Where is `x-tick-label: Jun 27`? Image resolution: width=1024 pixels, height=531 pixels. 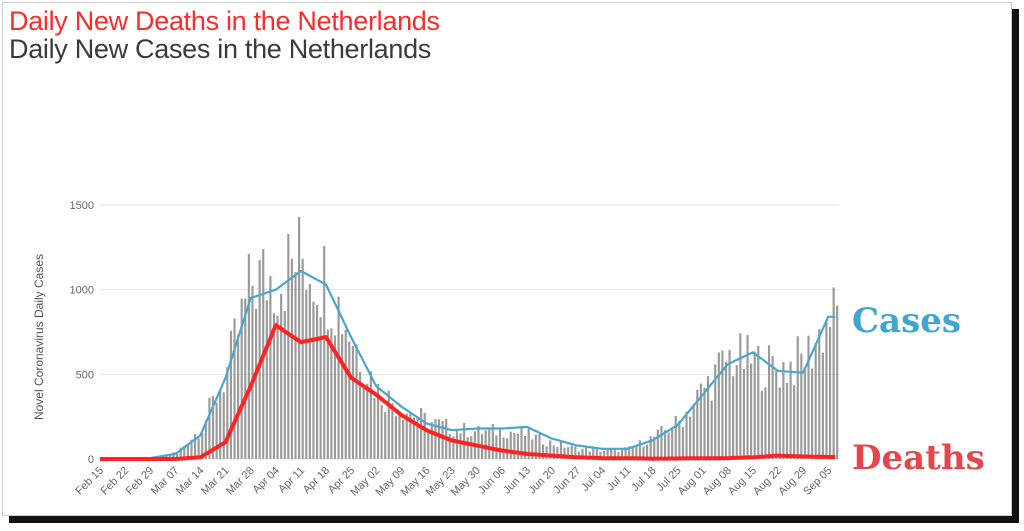
x-tick-label: Jun 27 is located at coordinates (567, 481).